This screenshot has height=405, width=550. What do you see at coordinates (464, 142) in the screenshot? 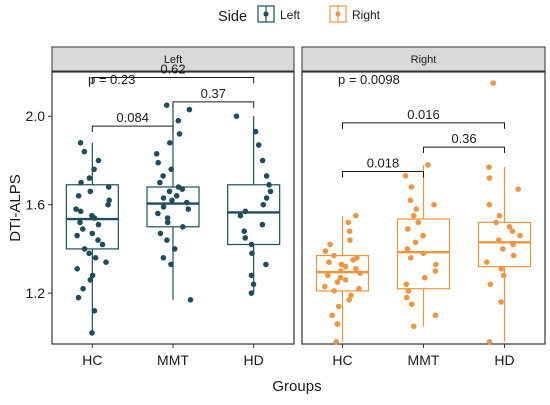
I see `comparison-bracket: 0.36` at bounding box center [464, 142].